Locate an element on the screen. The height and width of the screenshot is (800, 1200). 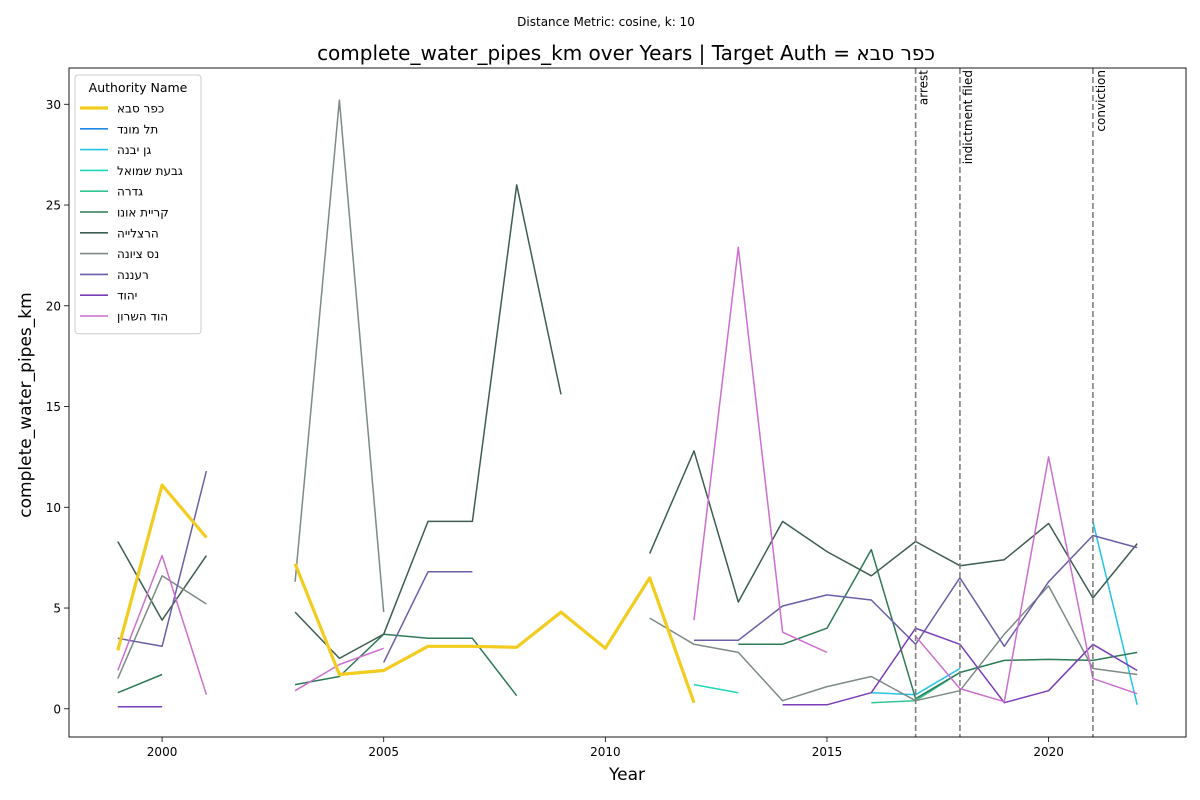
y-tick-label: 20 is located at coordinates (53, 306).